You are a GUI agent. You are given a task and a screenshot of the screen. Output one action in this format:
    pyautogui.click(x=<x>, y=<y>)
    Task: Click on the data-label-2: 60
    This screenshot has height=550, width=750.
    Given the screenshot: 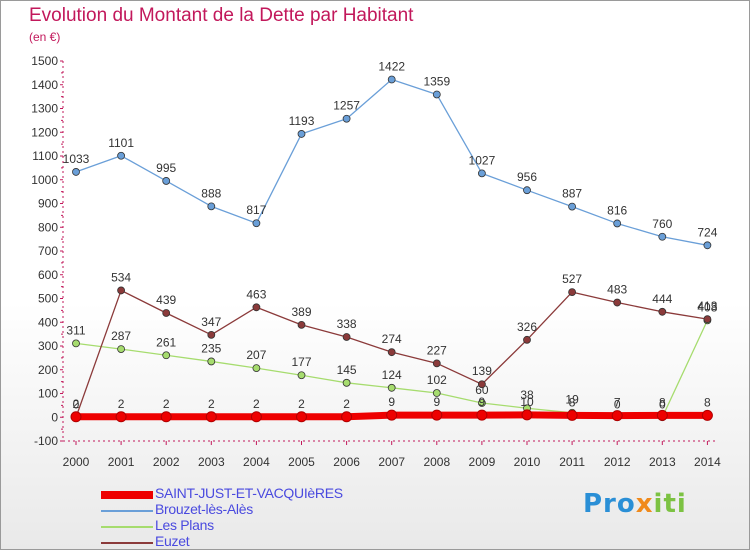 What is the action you would take?
    pyautogui.click(x=482, y=390)
    